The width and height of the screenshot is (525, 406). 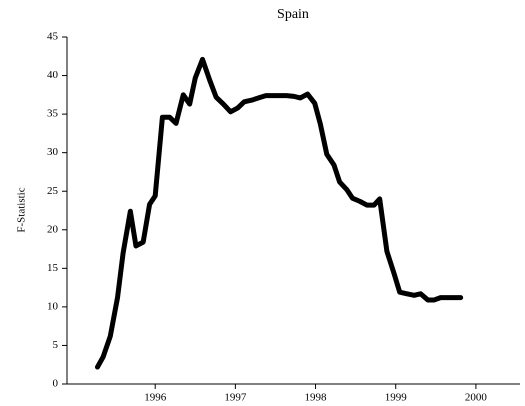 What do you see at coordinates (56, 345) in the screenshot?
I see `y-tick-label: 5` at bounding box center [56, 345].